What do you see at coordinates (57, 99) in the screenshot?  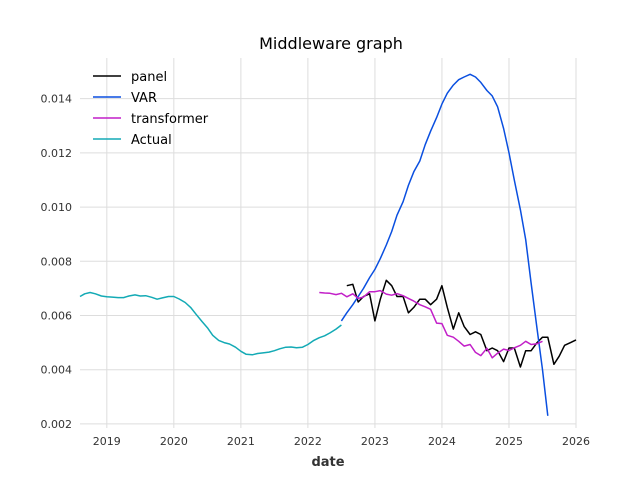 I see `y-tick-label: 0.014` at bounding box center [57, 99].